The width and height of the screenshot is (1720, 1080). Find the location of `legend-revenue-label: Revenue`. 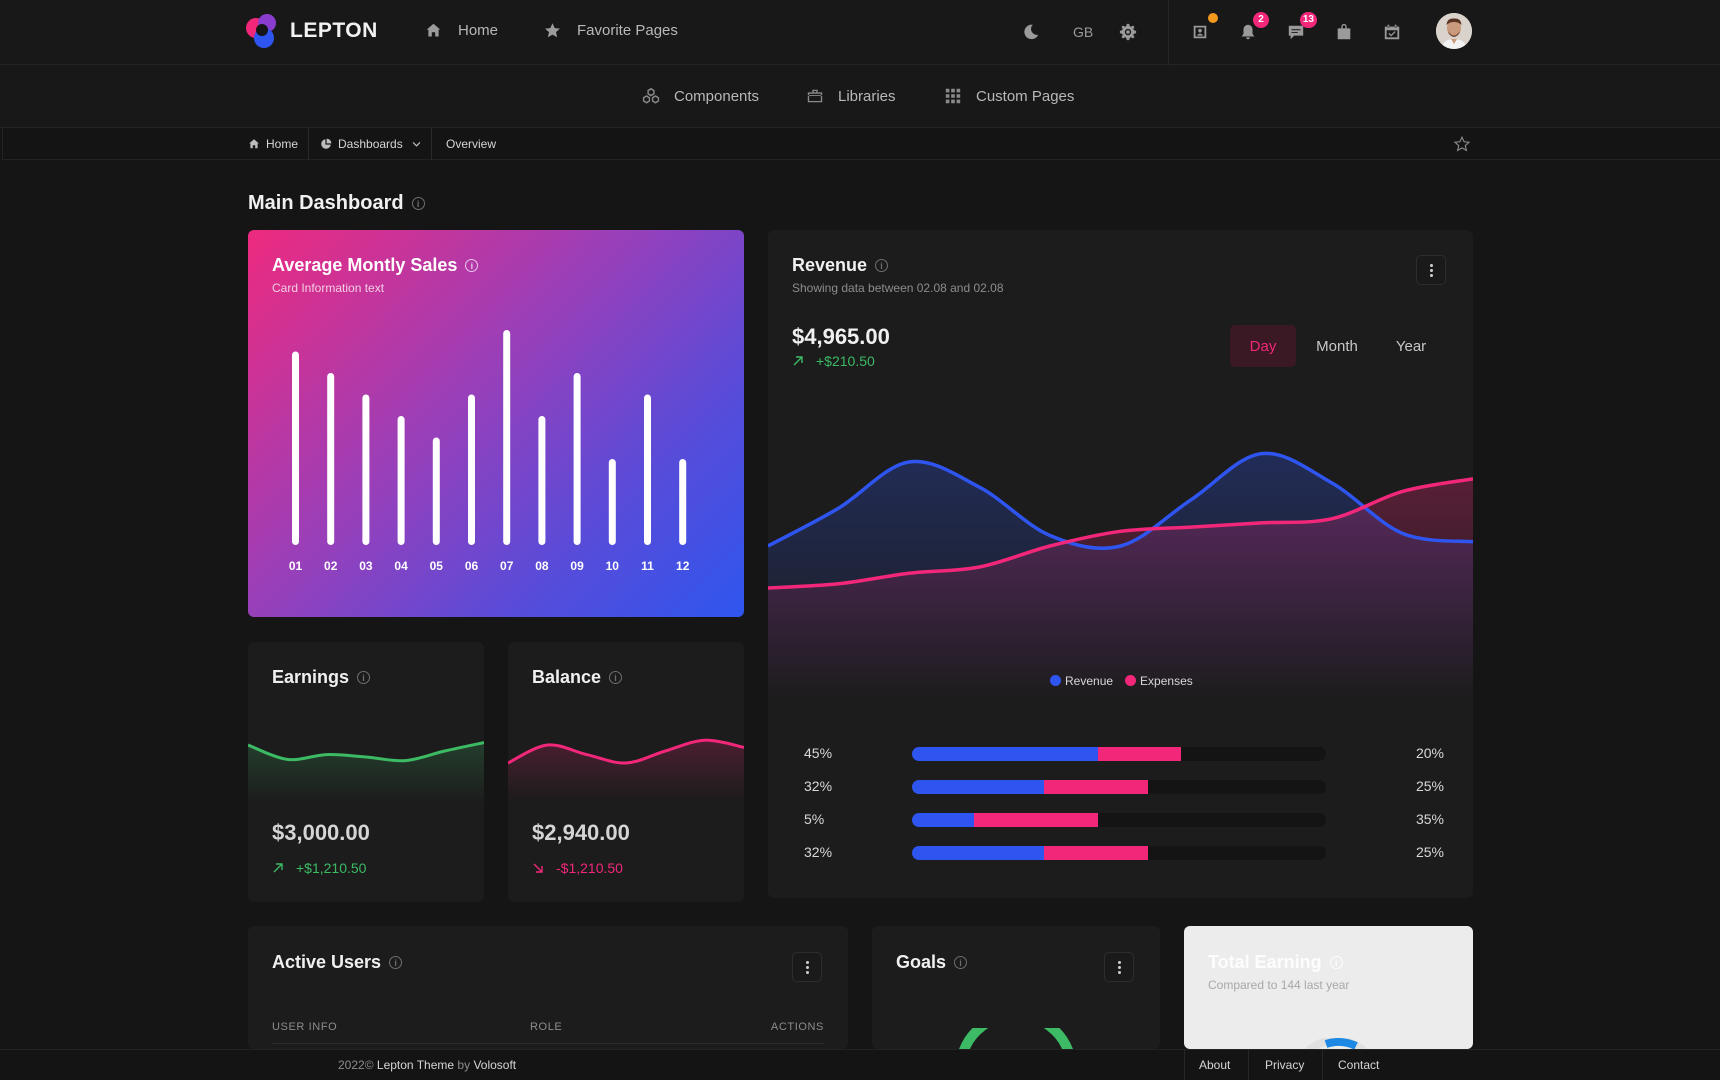

legend-revenue-label: Revenue is located at coordinates (1089, 681).